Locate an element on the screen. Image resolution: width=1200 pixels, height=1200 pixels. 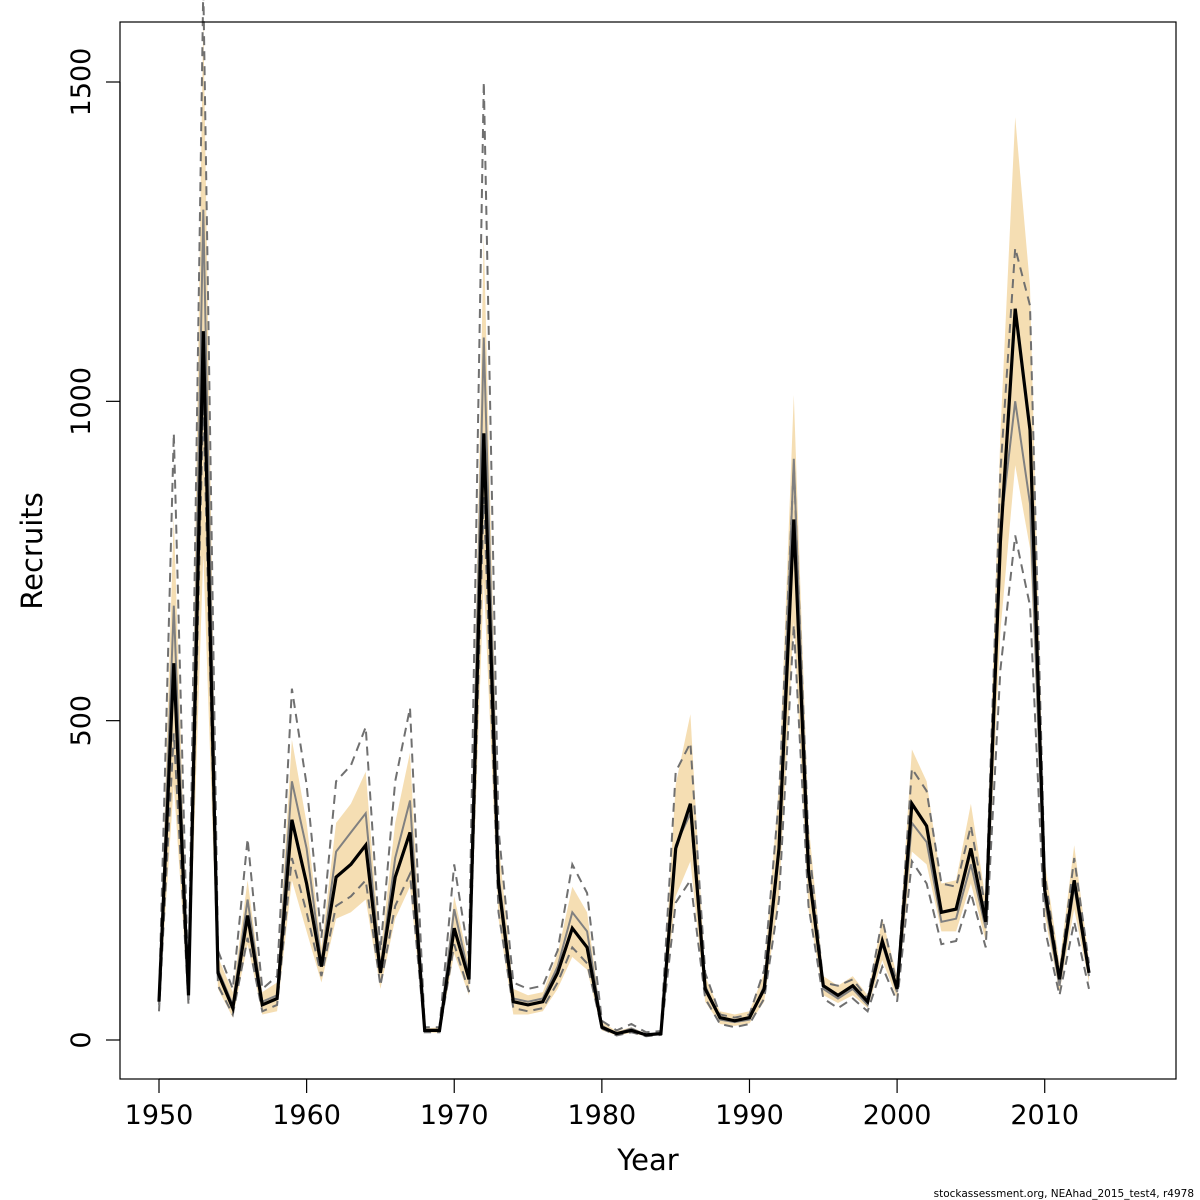
y-tick-label: 500 is located at coordinates (81, 721).